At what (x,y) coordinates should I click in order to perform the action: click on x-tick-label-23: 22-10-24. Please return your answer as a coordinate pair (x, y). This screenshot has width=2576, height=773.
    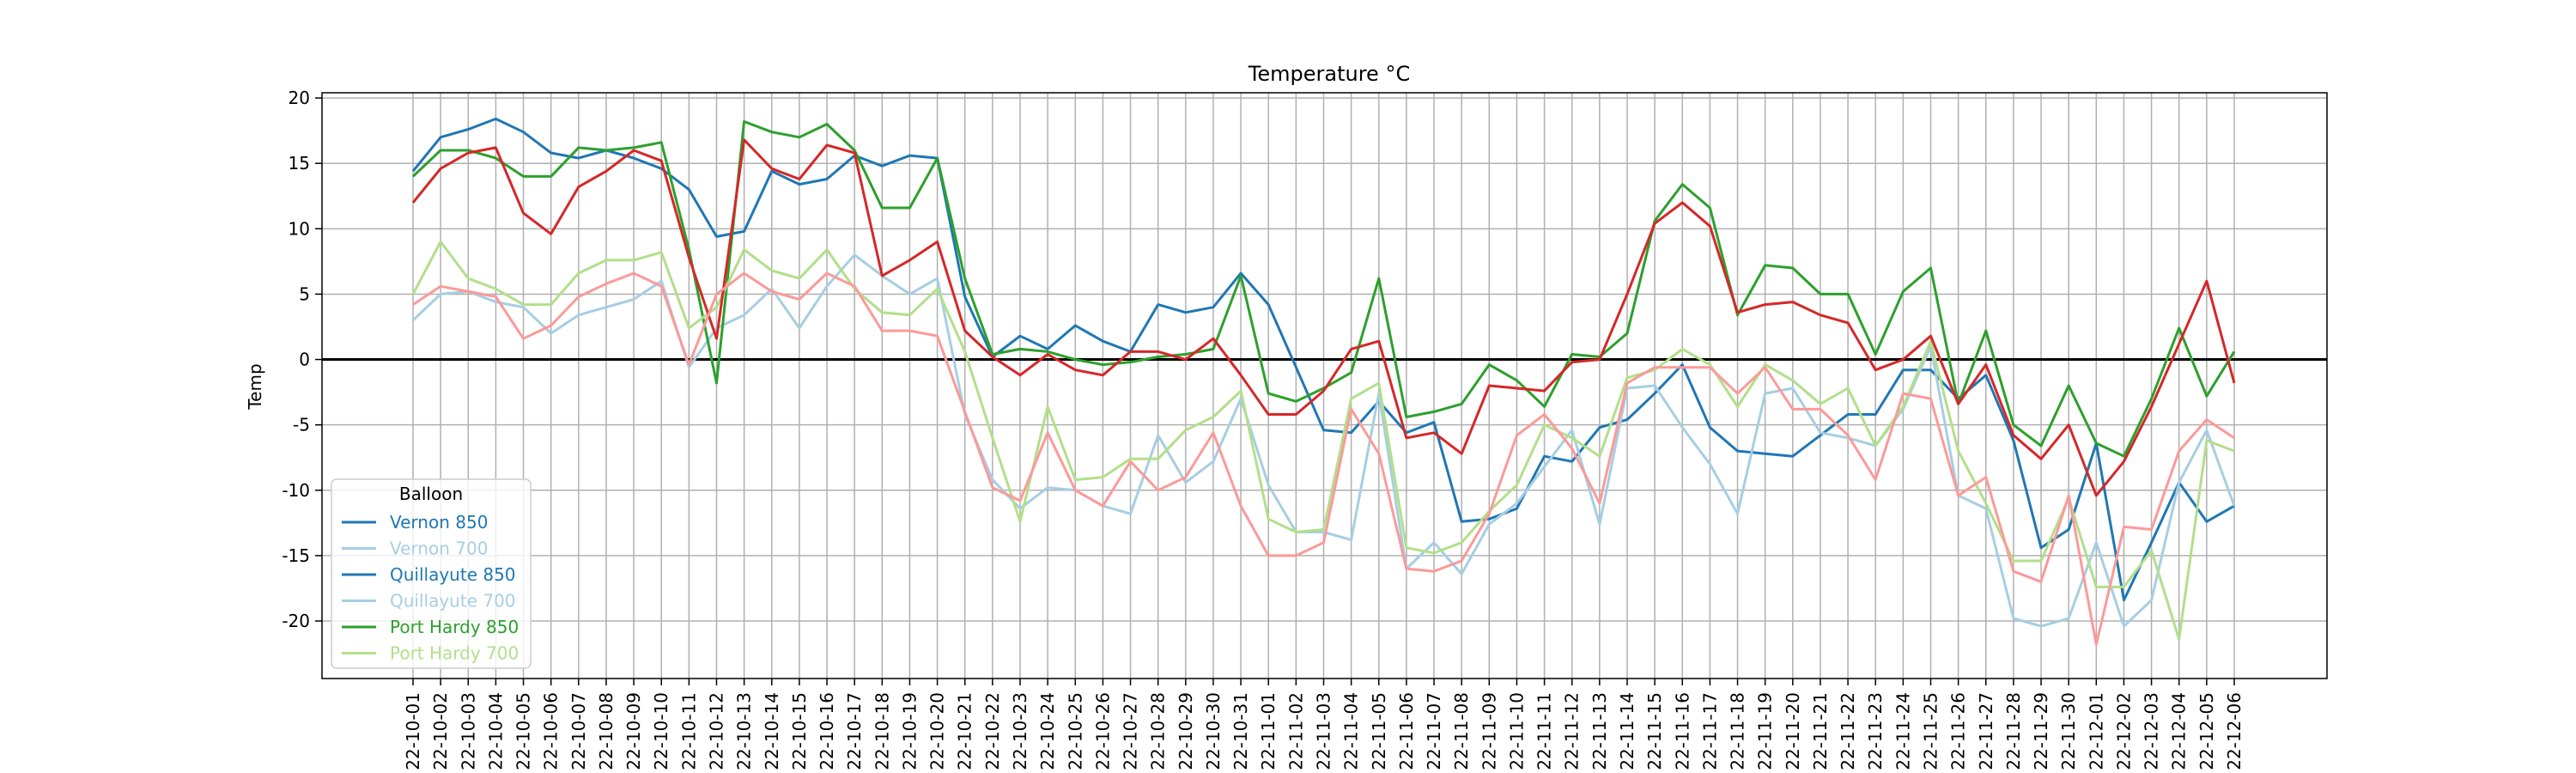
    Looking at the image, I should click on (1047, 731).